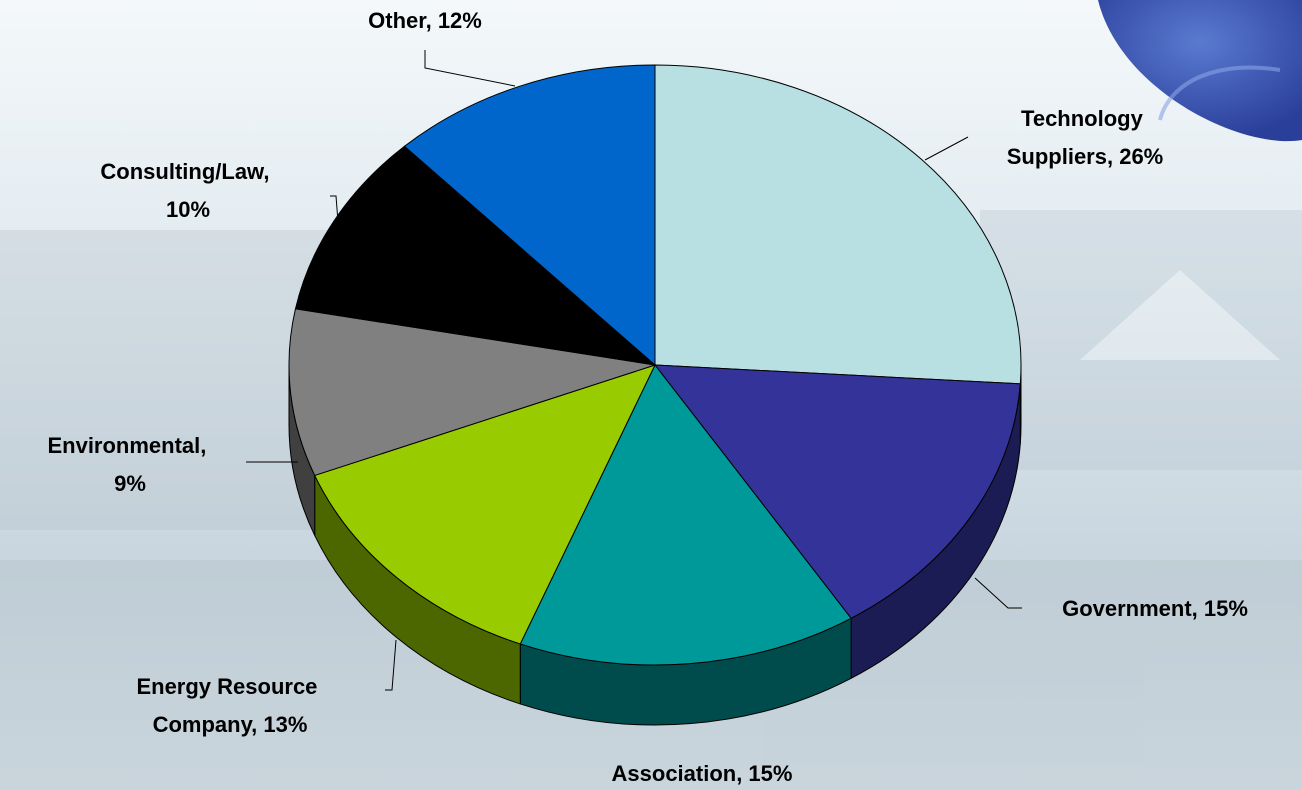 This screenshot has width=1302, height=790. What do you see at coordinates (229, 705) in the screenshot?
I see `data-label: Energy Resource Company, 13%` at bounding box center [229, 705].